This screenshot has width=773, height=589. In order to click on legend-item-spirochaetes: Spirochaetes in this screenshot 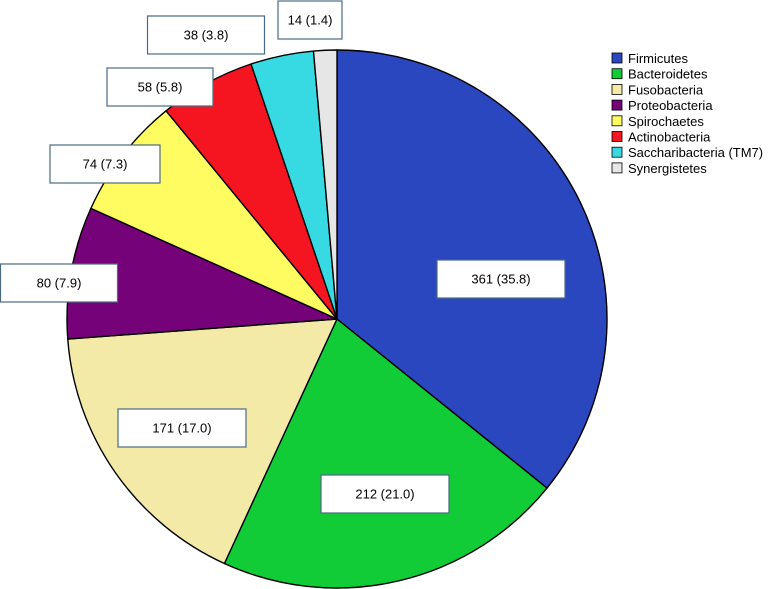, I will do `click(657, 121)`.